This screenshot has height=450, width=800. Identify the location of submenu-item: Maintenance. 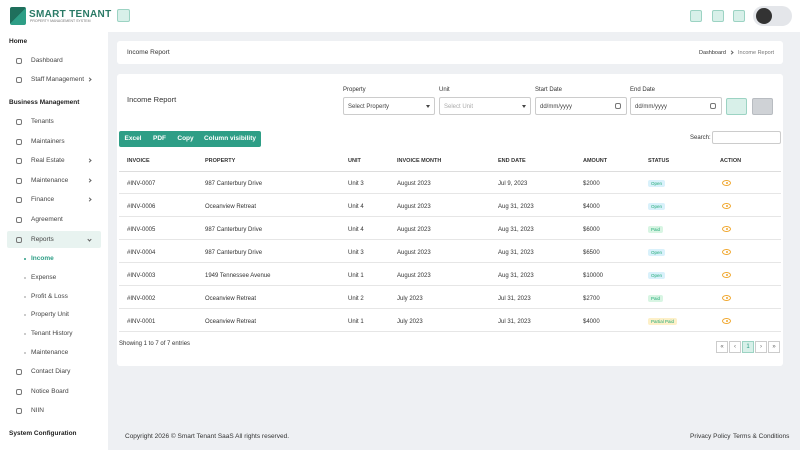
(50, 352).